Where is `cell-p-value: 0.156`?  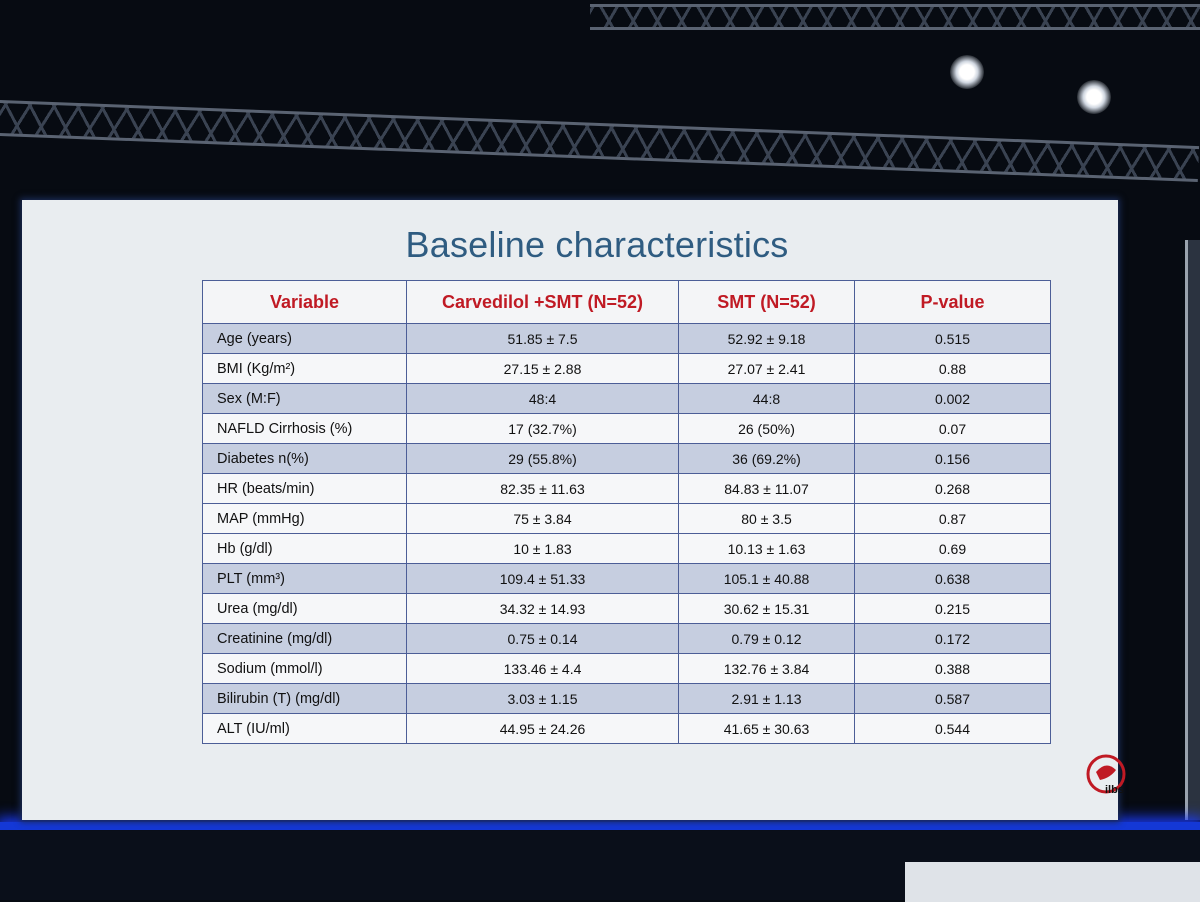 cell-p-value: 0.156 is located at coordinates (952, 458).